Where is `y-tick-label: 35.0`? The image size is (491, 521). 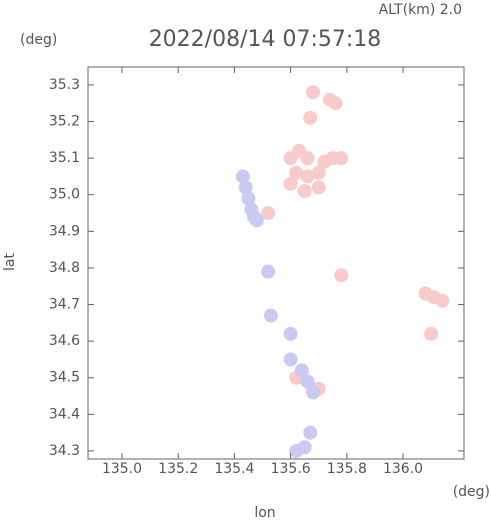 y-tick-label: 35.0 is located at coordinates (64, 195).